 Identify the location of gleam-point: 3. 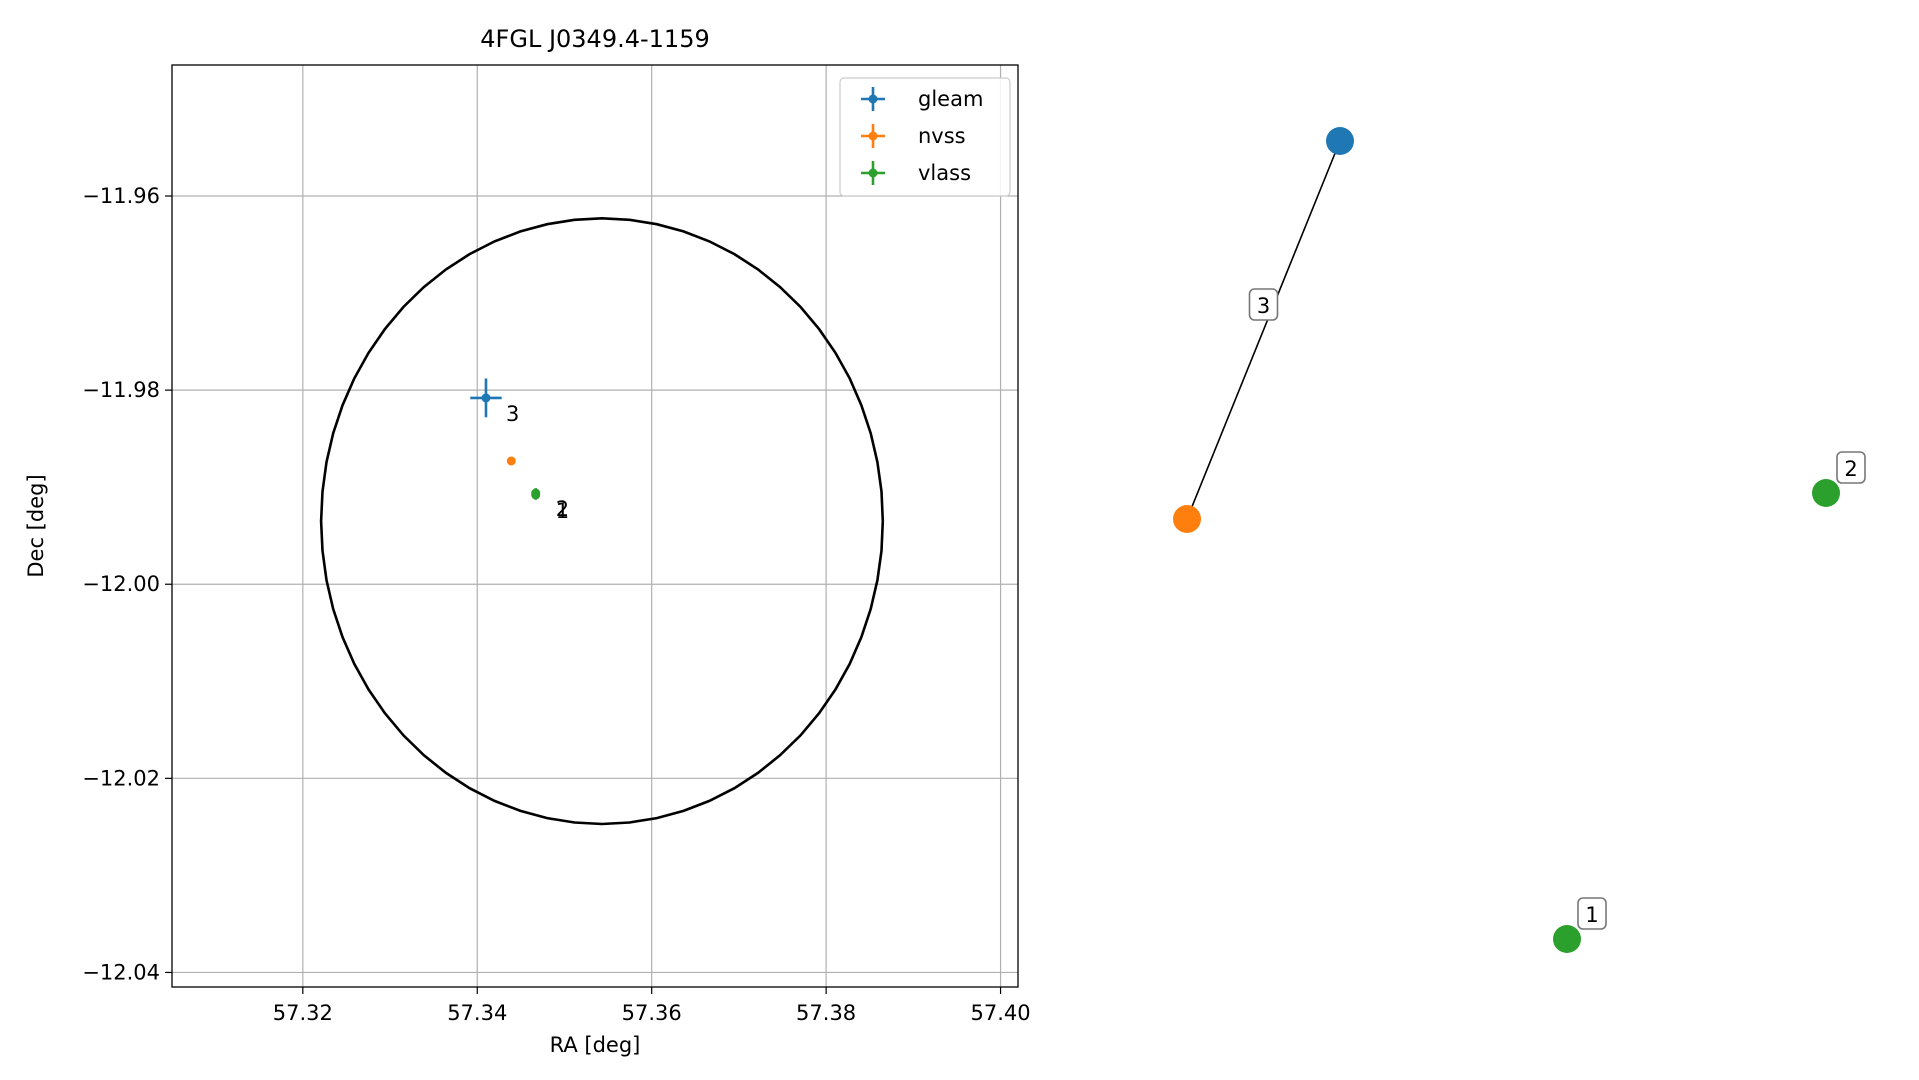
(494, 402).